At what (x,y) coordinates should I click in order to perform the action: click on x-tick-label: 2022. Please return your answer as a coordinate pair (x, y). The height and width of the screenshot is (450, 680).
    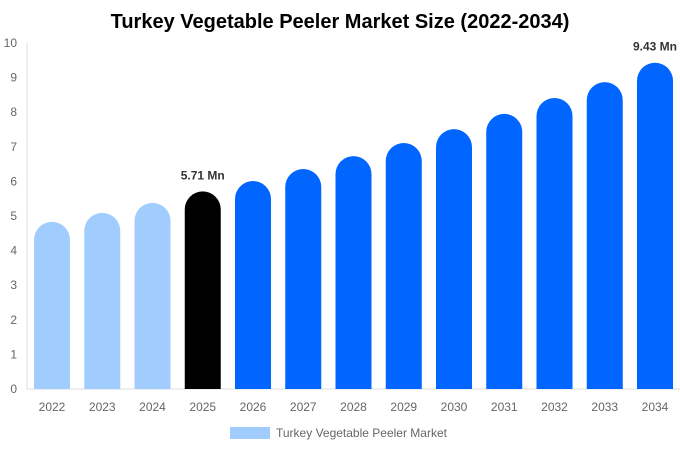
    Looking at the image, I should click on (52, 407).